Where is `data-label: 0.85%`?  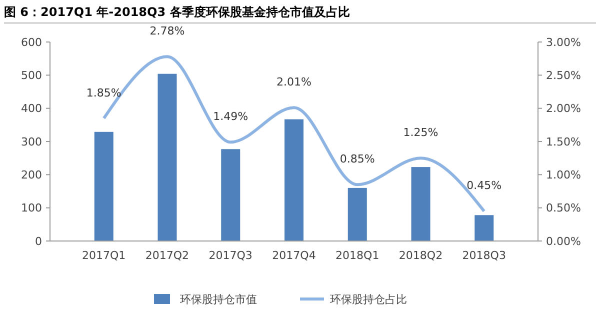
data-label: 0.85% is located at coordinates (357, 159).